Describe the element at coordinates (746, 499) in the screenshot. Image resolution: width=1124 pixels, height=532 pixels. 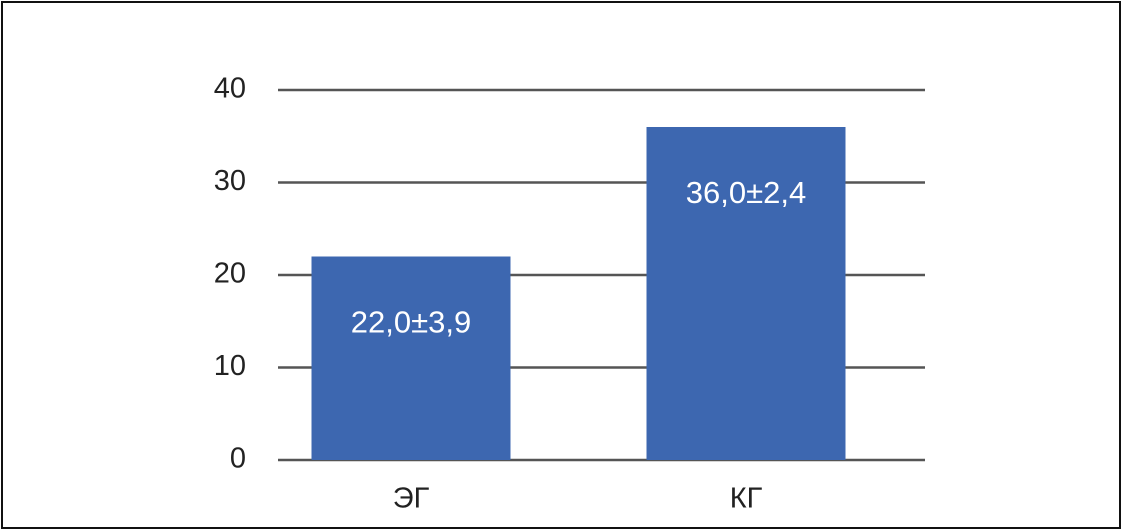
I see `x-tick-label: КГ` at that location.